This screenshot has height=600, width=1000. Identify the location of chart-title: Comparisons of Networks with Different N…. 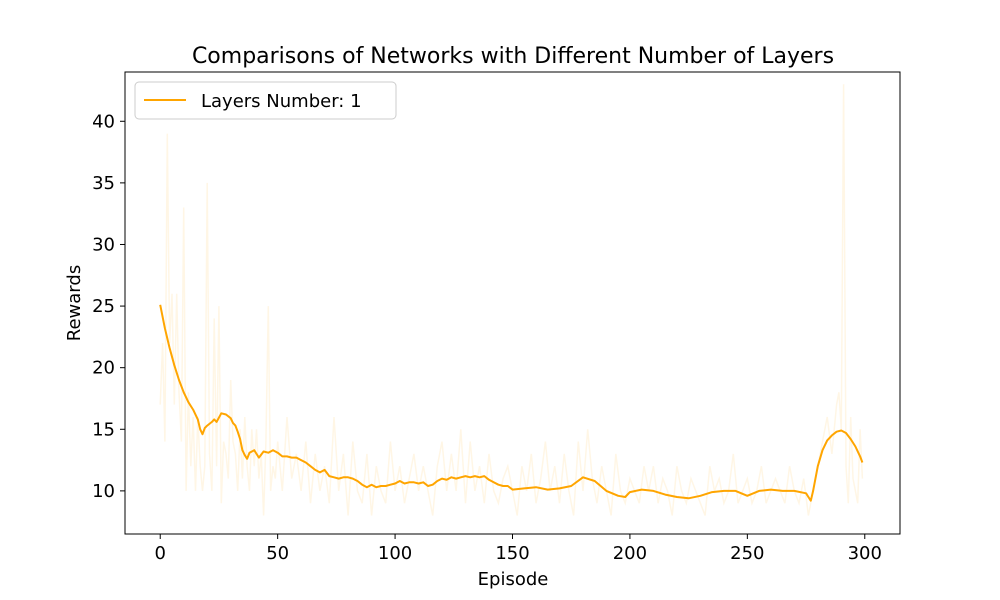
(513, 56).